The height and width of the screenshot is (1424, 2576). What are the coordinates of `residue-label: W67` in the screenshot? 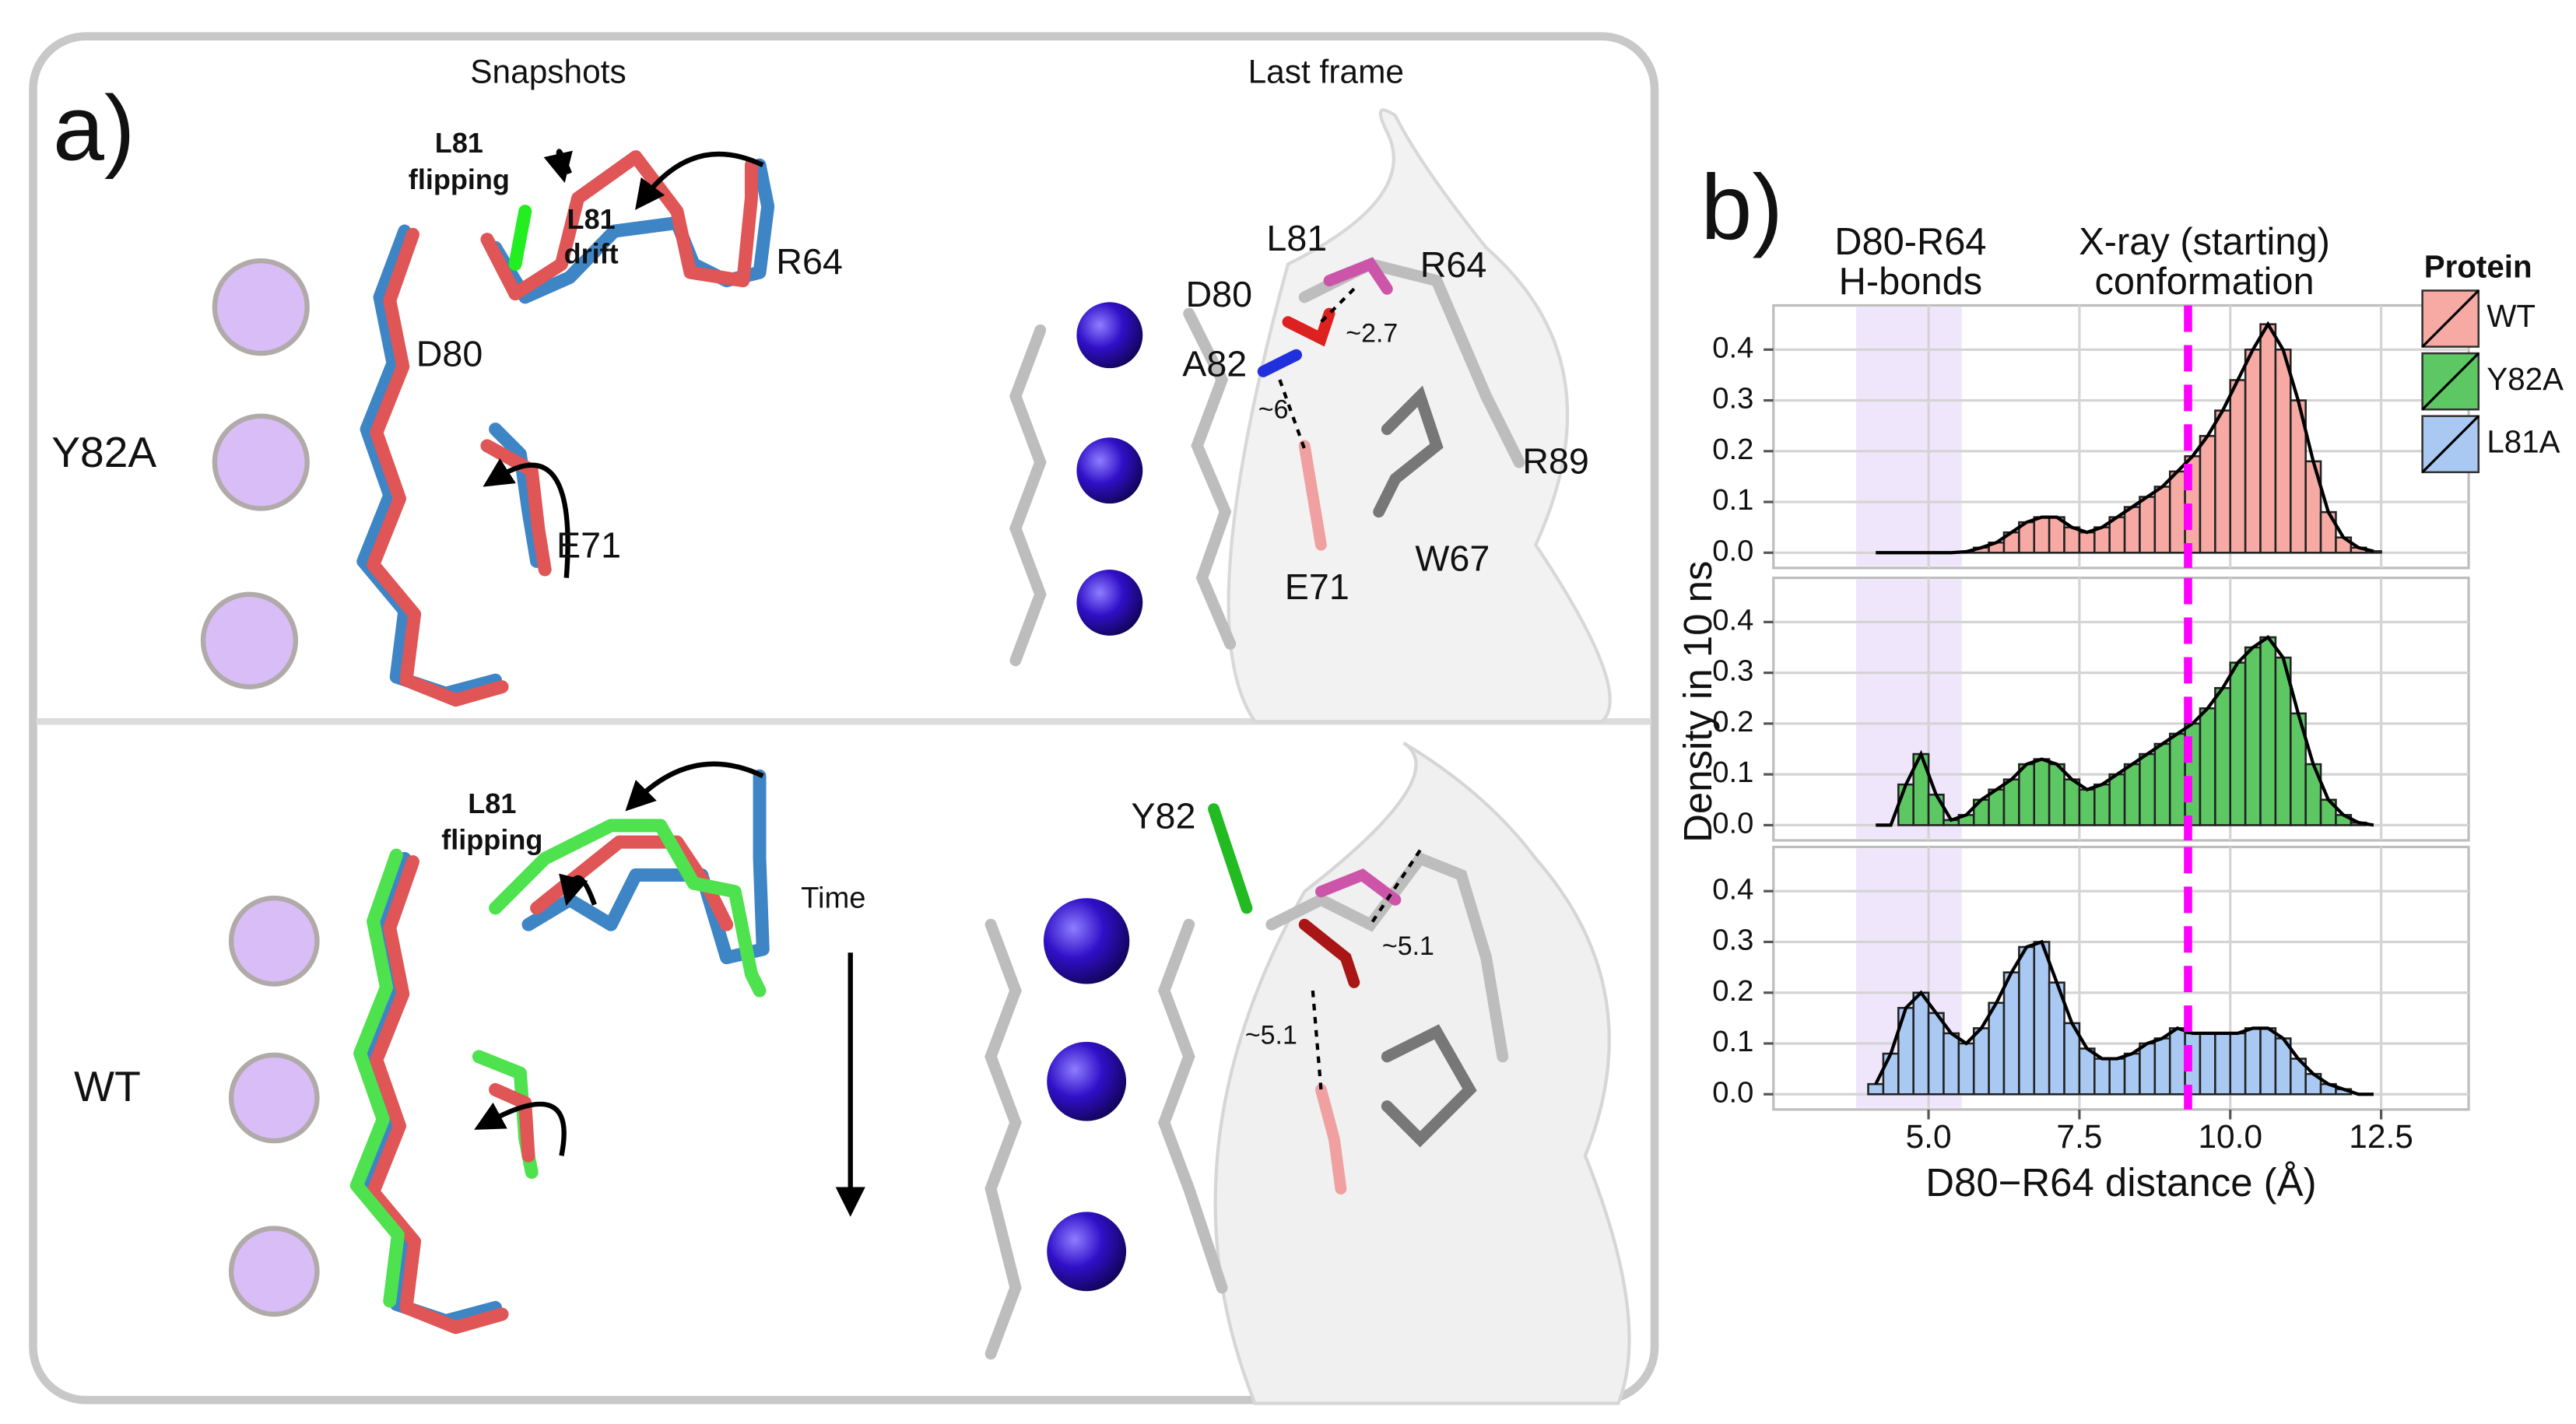 It's located at (1453, 558).